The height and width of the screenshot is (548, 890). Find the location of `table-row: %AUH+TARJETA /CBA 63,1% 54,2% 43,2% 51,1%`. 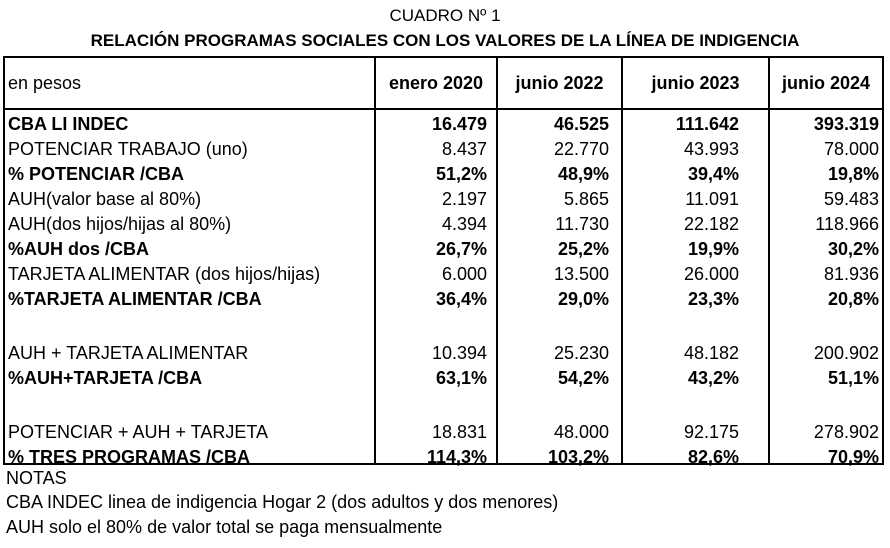

table-row: %AUH+TARJETA /CBA 63,1% 54,2% 43,2% 51,1% is located at coordinates (443, 378).